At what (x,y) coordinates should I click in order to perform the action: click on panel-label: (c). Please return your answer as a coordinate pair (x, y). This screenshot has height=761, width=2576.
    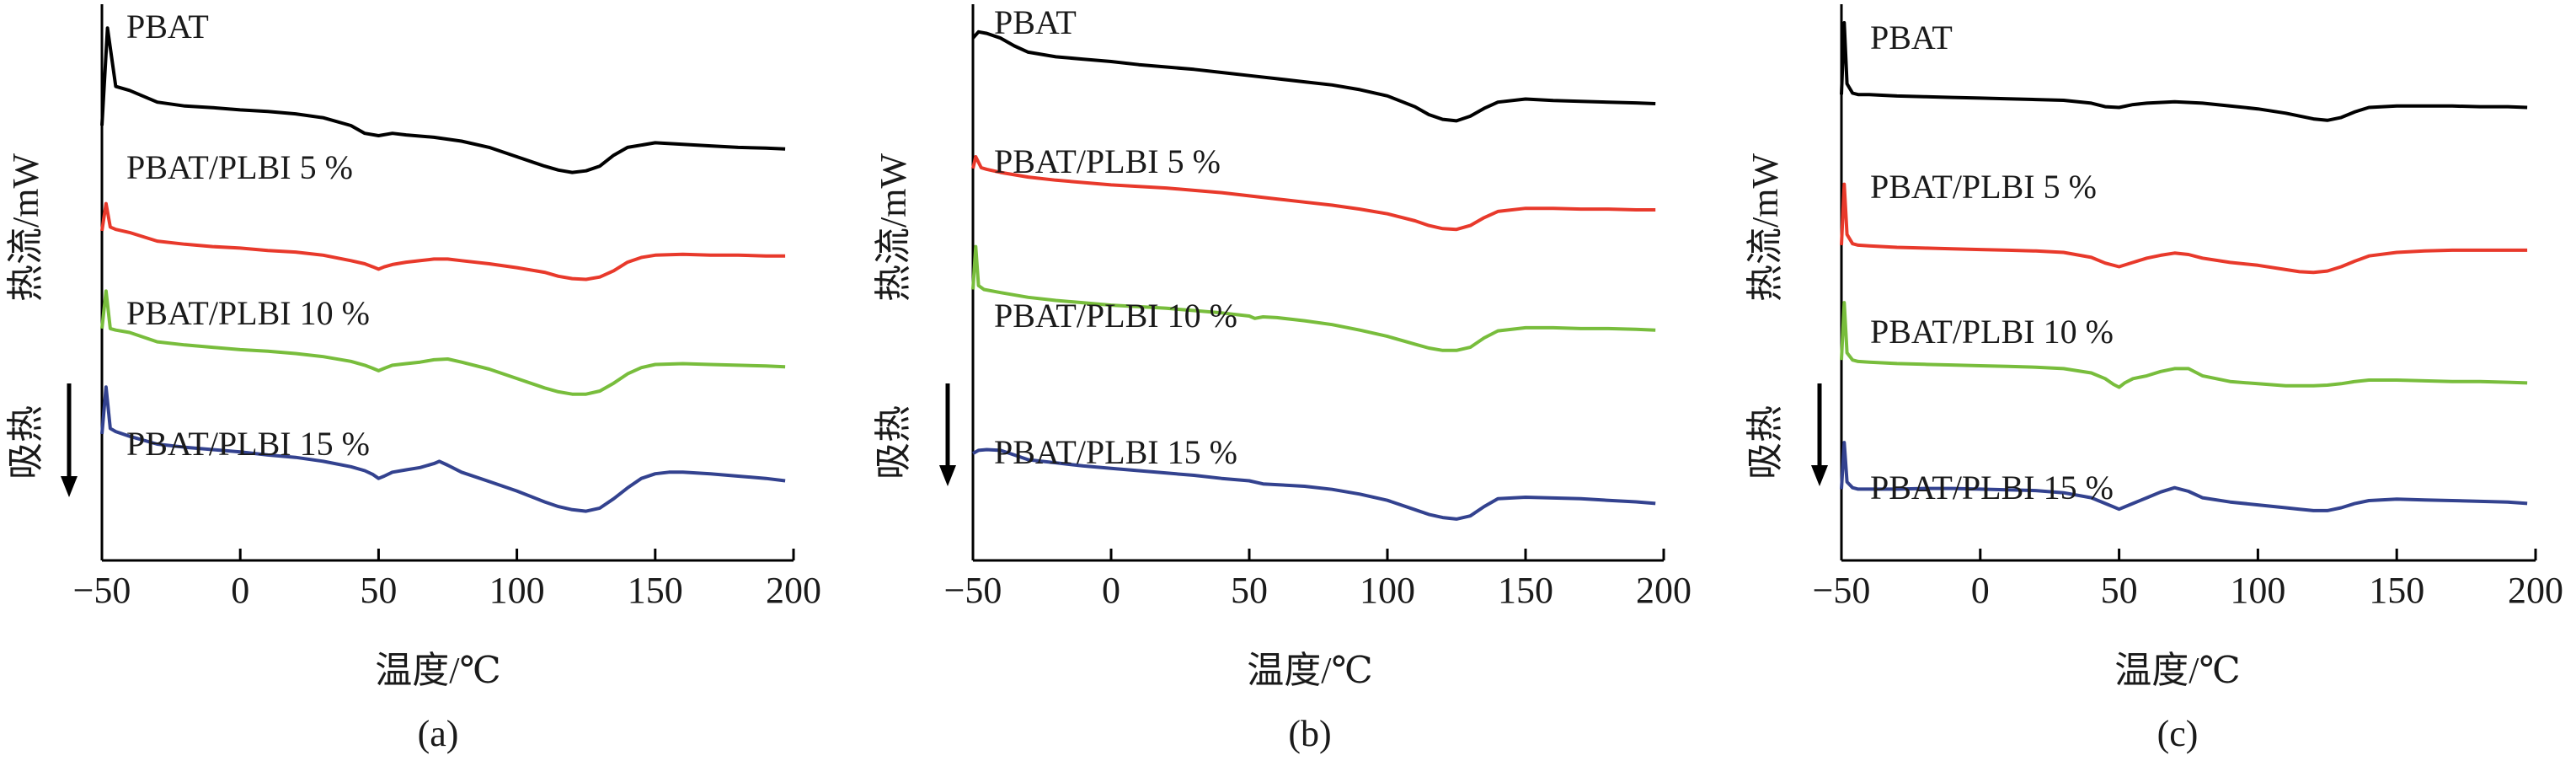
    Looking at the image, I should click on (2178, 734).